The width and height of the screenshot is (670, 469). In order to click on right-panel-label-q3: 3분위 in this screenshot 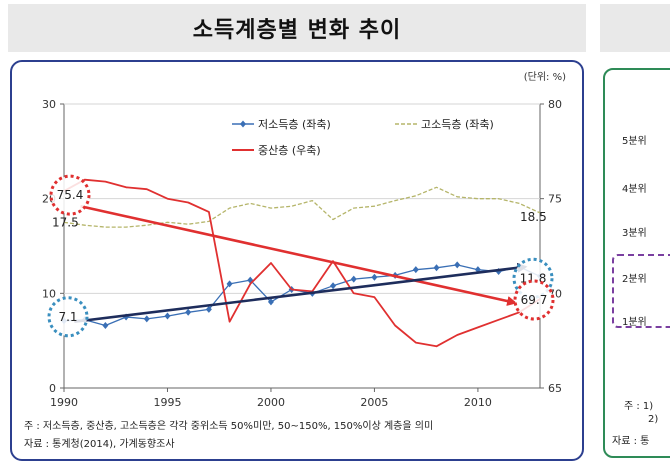, I will do `click(634, 233)`.